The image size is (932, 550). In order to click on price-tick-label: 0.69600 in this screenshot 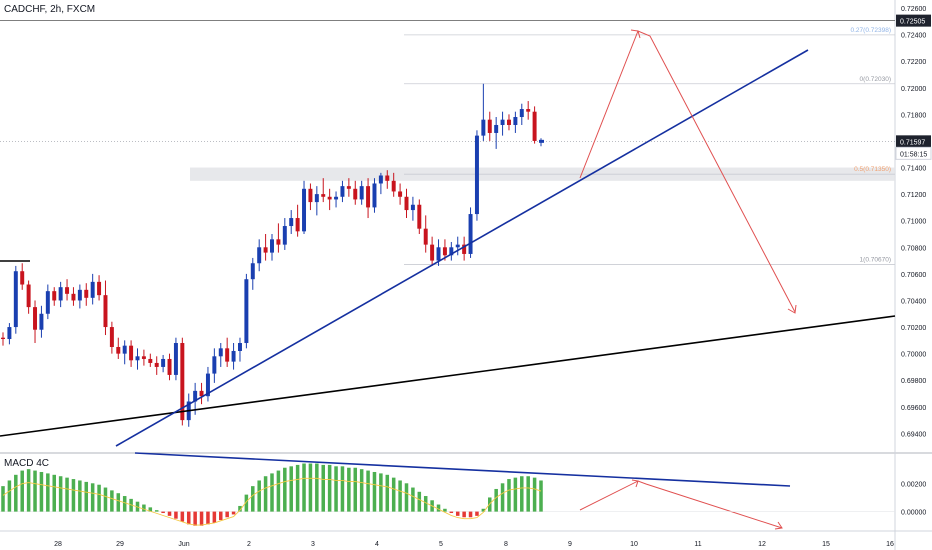, I will do `click(913, 408)`.